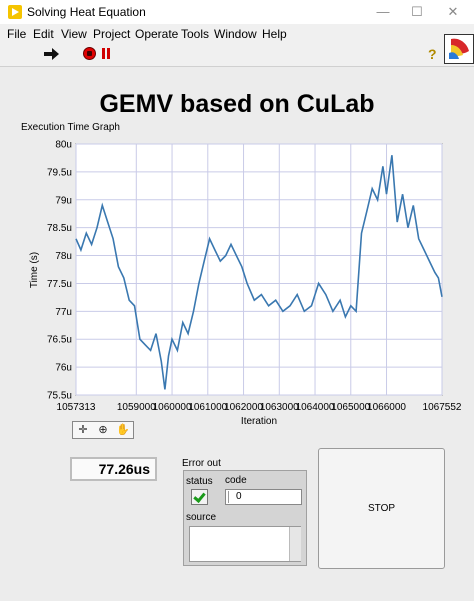 The height and width of the screenshot is (601, 474). Describe the element at coordinates (89, 53) in the screenshot. I see `abort-execution-icon` at that location.